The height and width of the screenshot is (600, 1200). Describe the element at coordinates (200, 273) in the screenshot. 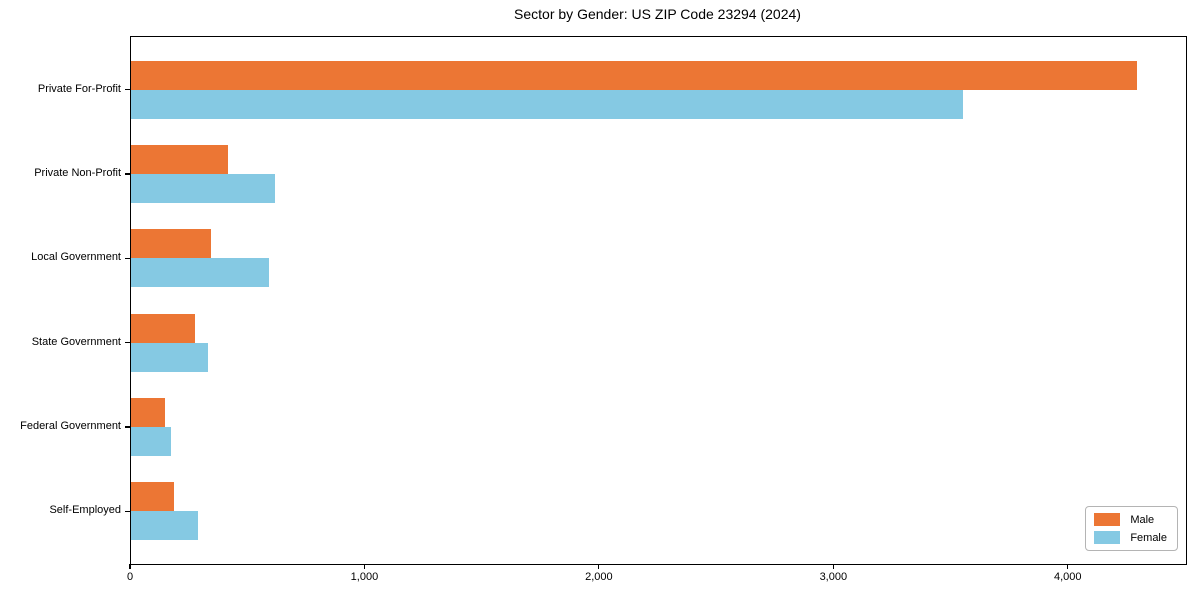

I see `bar-female-local-government` at that location.